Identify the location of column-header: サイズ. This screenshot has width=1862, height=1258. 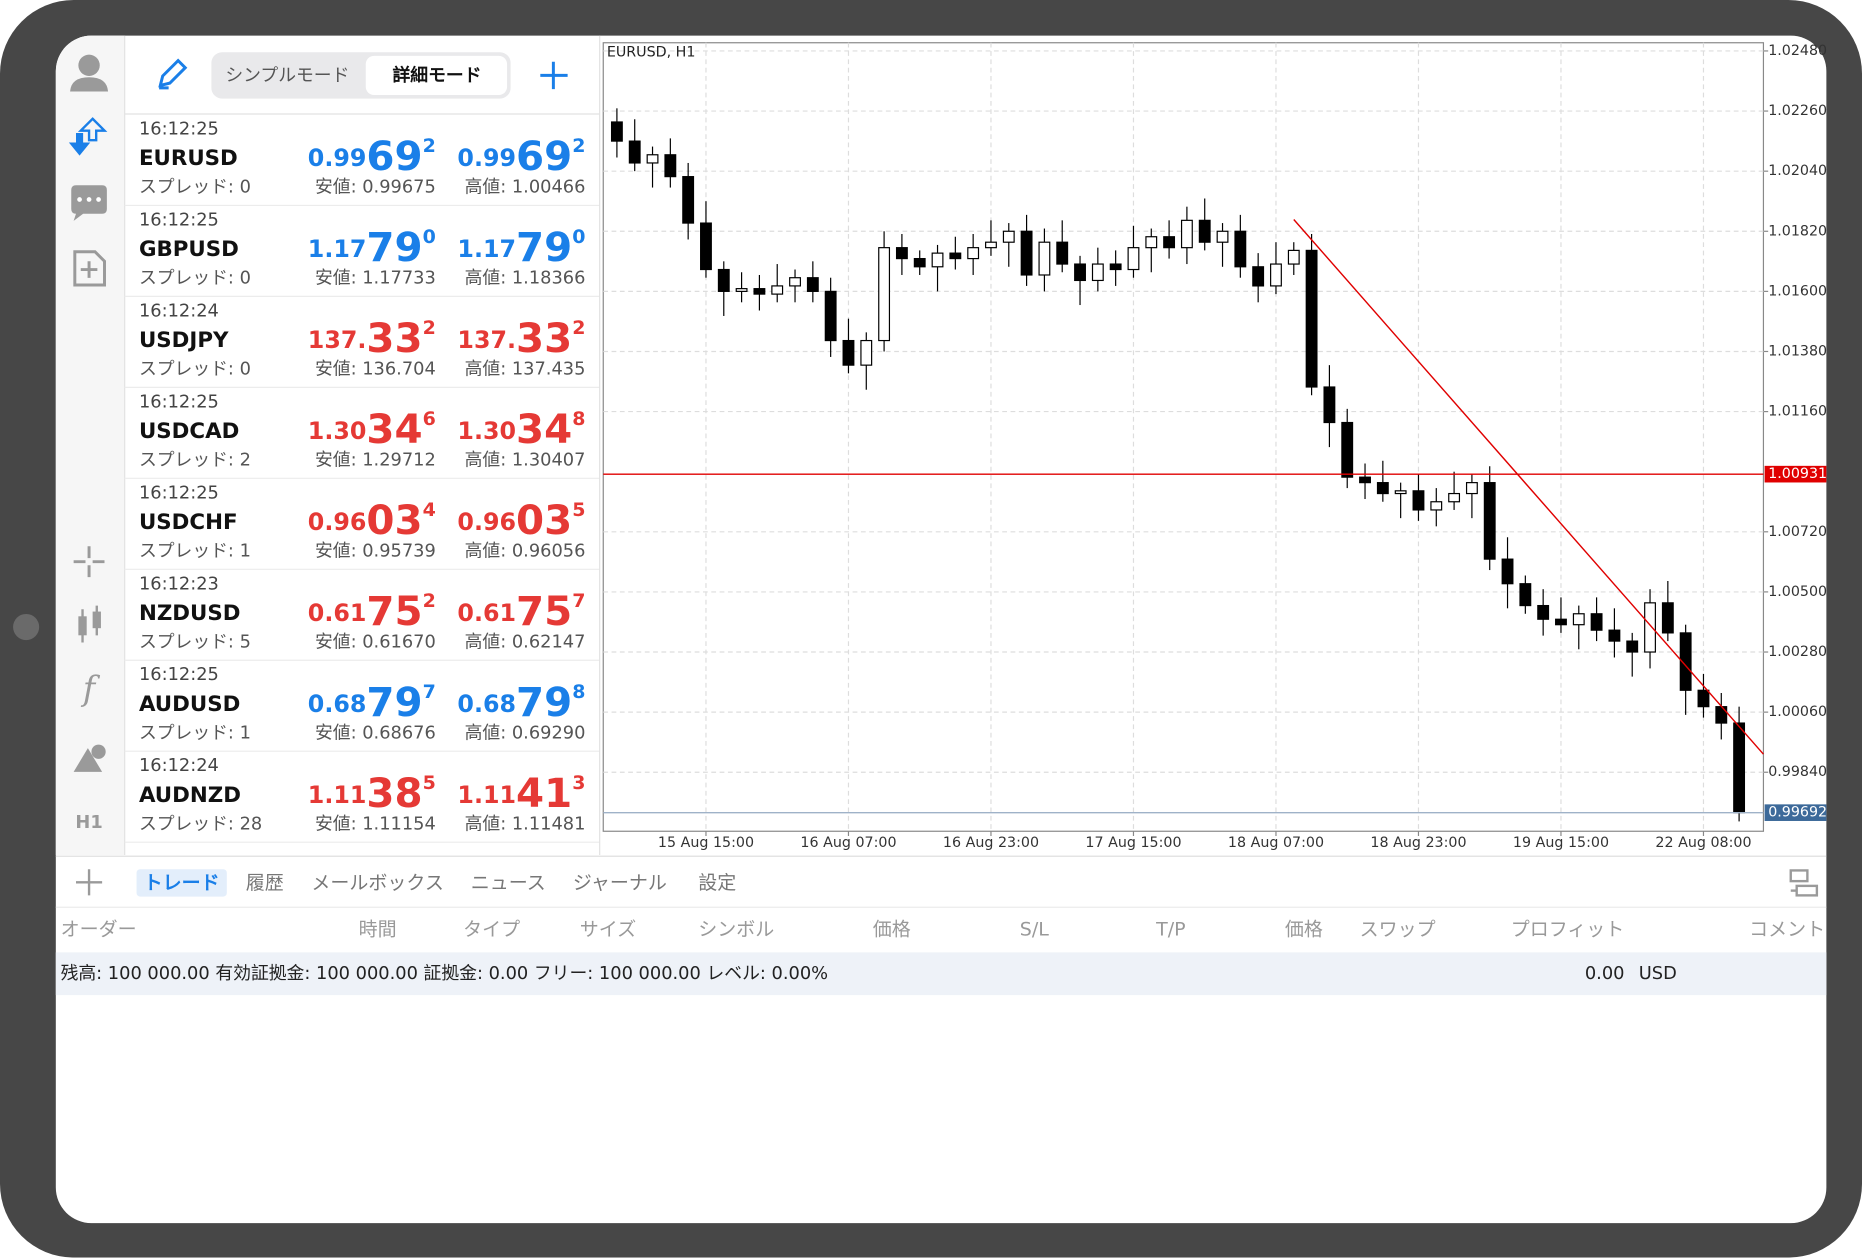
(608, 929).